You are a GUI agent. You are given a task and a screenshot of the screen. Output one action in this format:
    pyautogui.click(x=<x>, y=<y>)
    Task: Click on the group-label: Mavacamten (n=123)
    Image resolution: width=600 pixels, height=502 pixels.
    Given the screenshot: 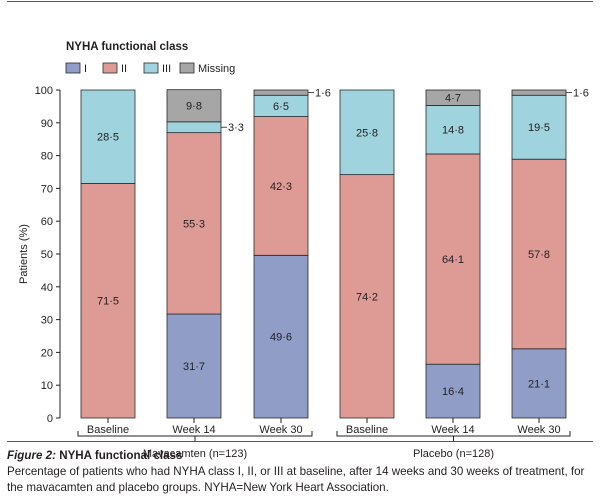 What is the action you would take?
    pyautogui.click(x=195, y=454)
    